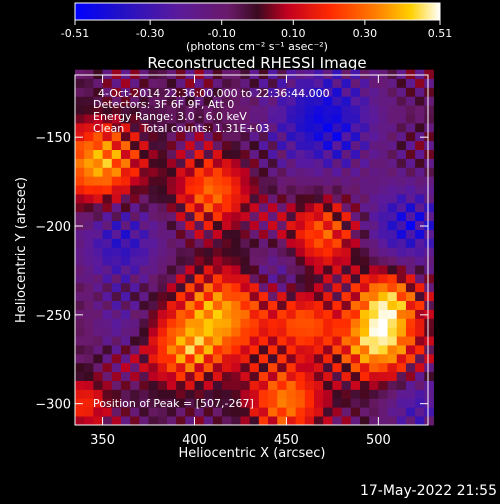 The width and height of the screenshot is (500, 504). I want to click on peak-position-label: Position of Peak = [507,-267], so click(173, 403).